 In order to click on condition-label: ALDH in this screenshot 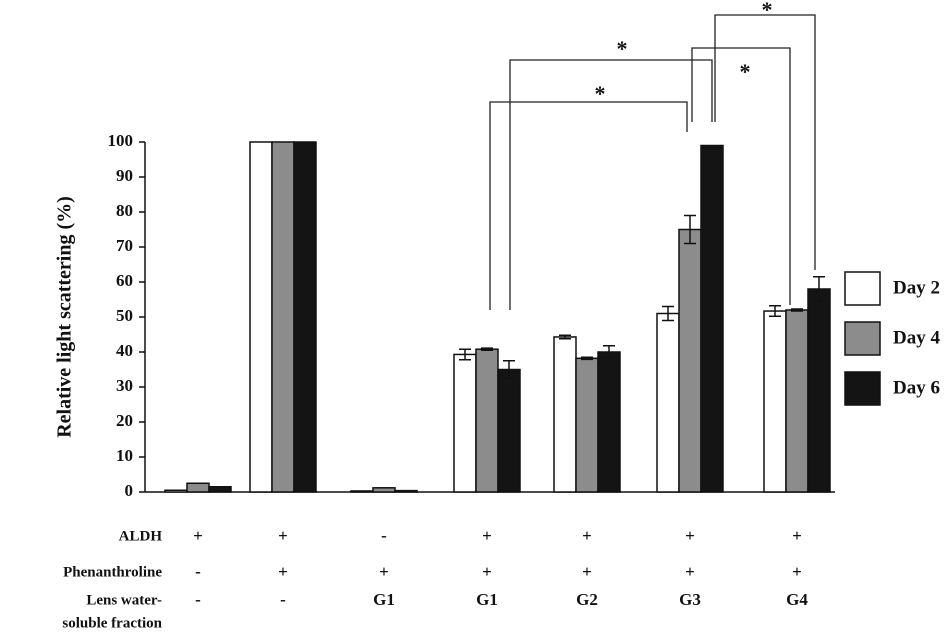, I will do `click(141, 536)`.